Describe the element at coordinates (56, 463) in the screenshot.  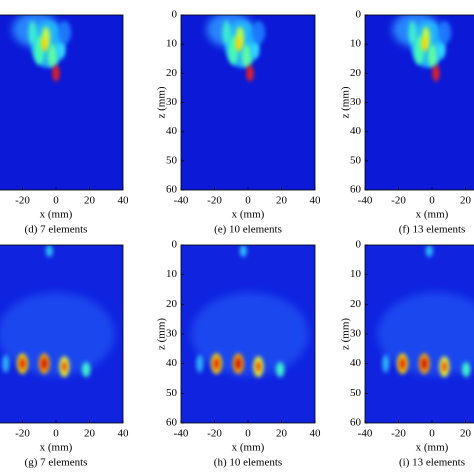
I see `panel-caption: (g) 7 elements` at that location.